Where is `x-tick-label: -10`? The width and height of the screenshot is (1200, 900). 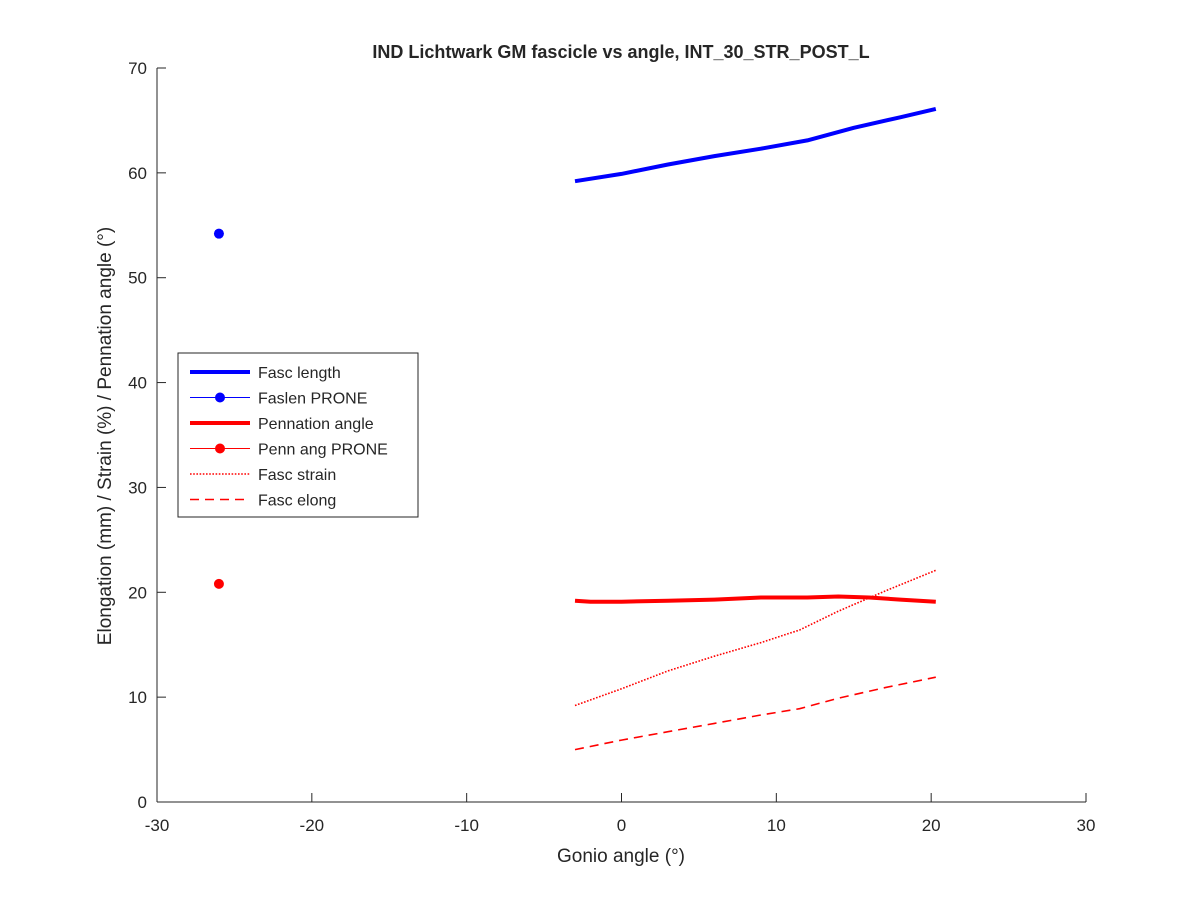
x-tick-label: -10 is located at coordinates (466, 825).